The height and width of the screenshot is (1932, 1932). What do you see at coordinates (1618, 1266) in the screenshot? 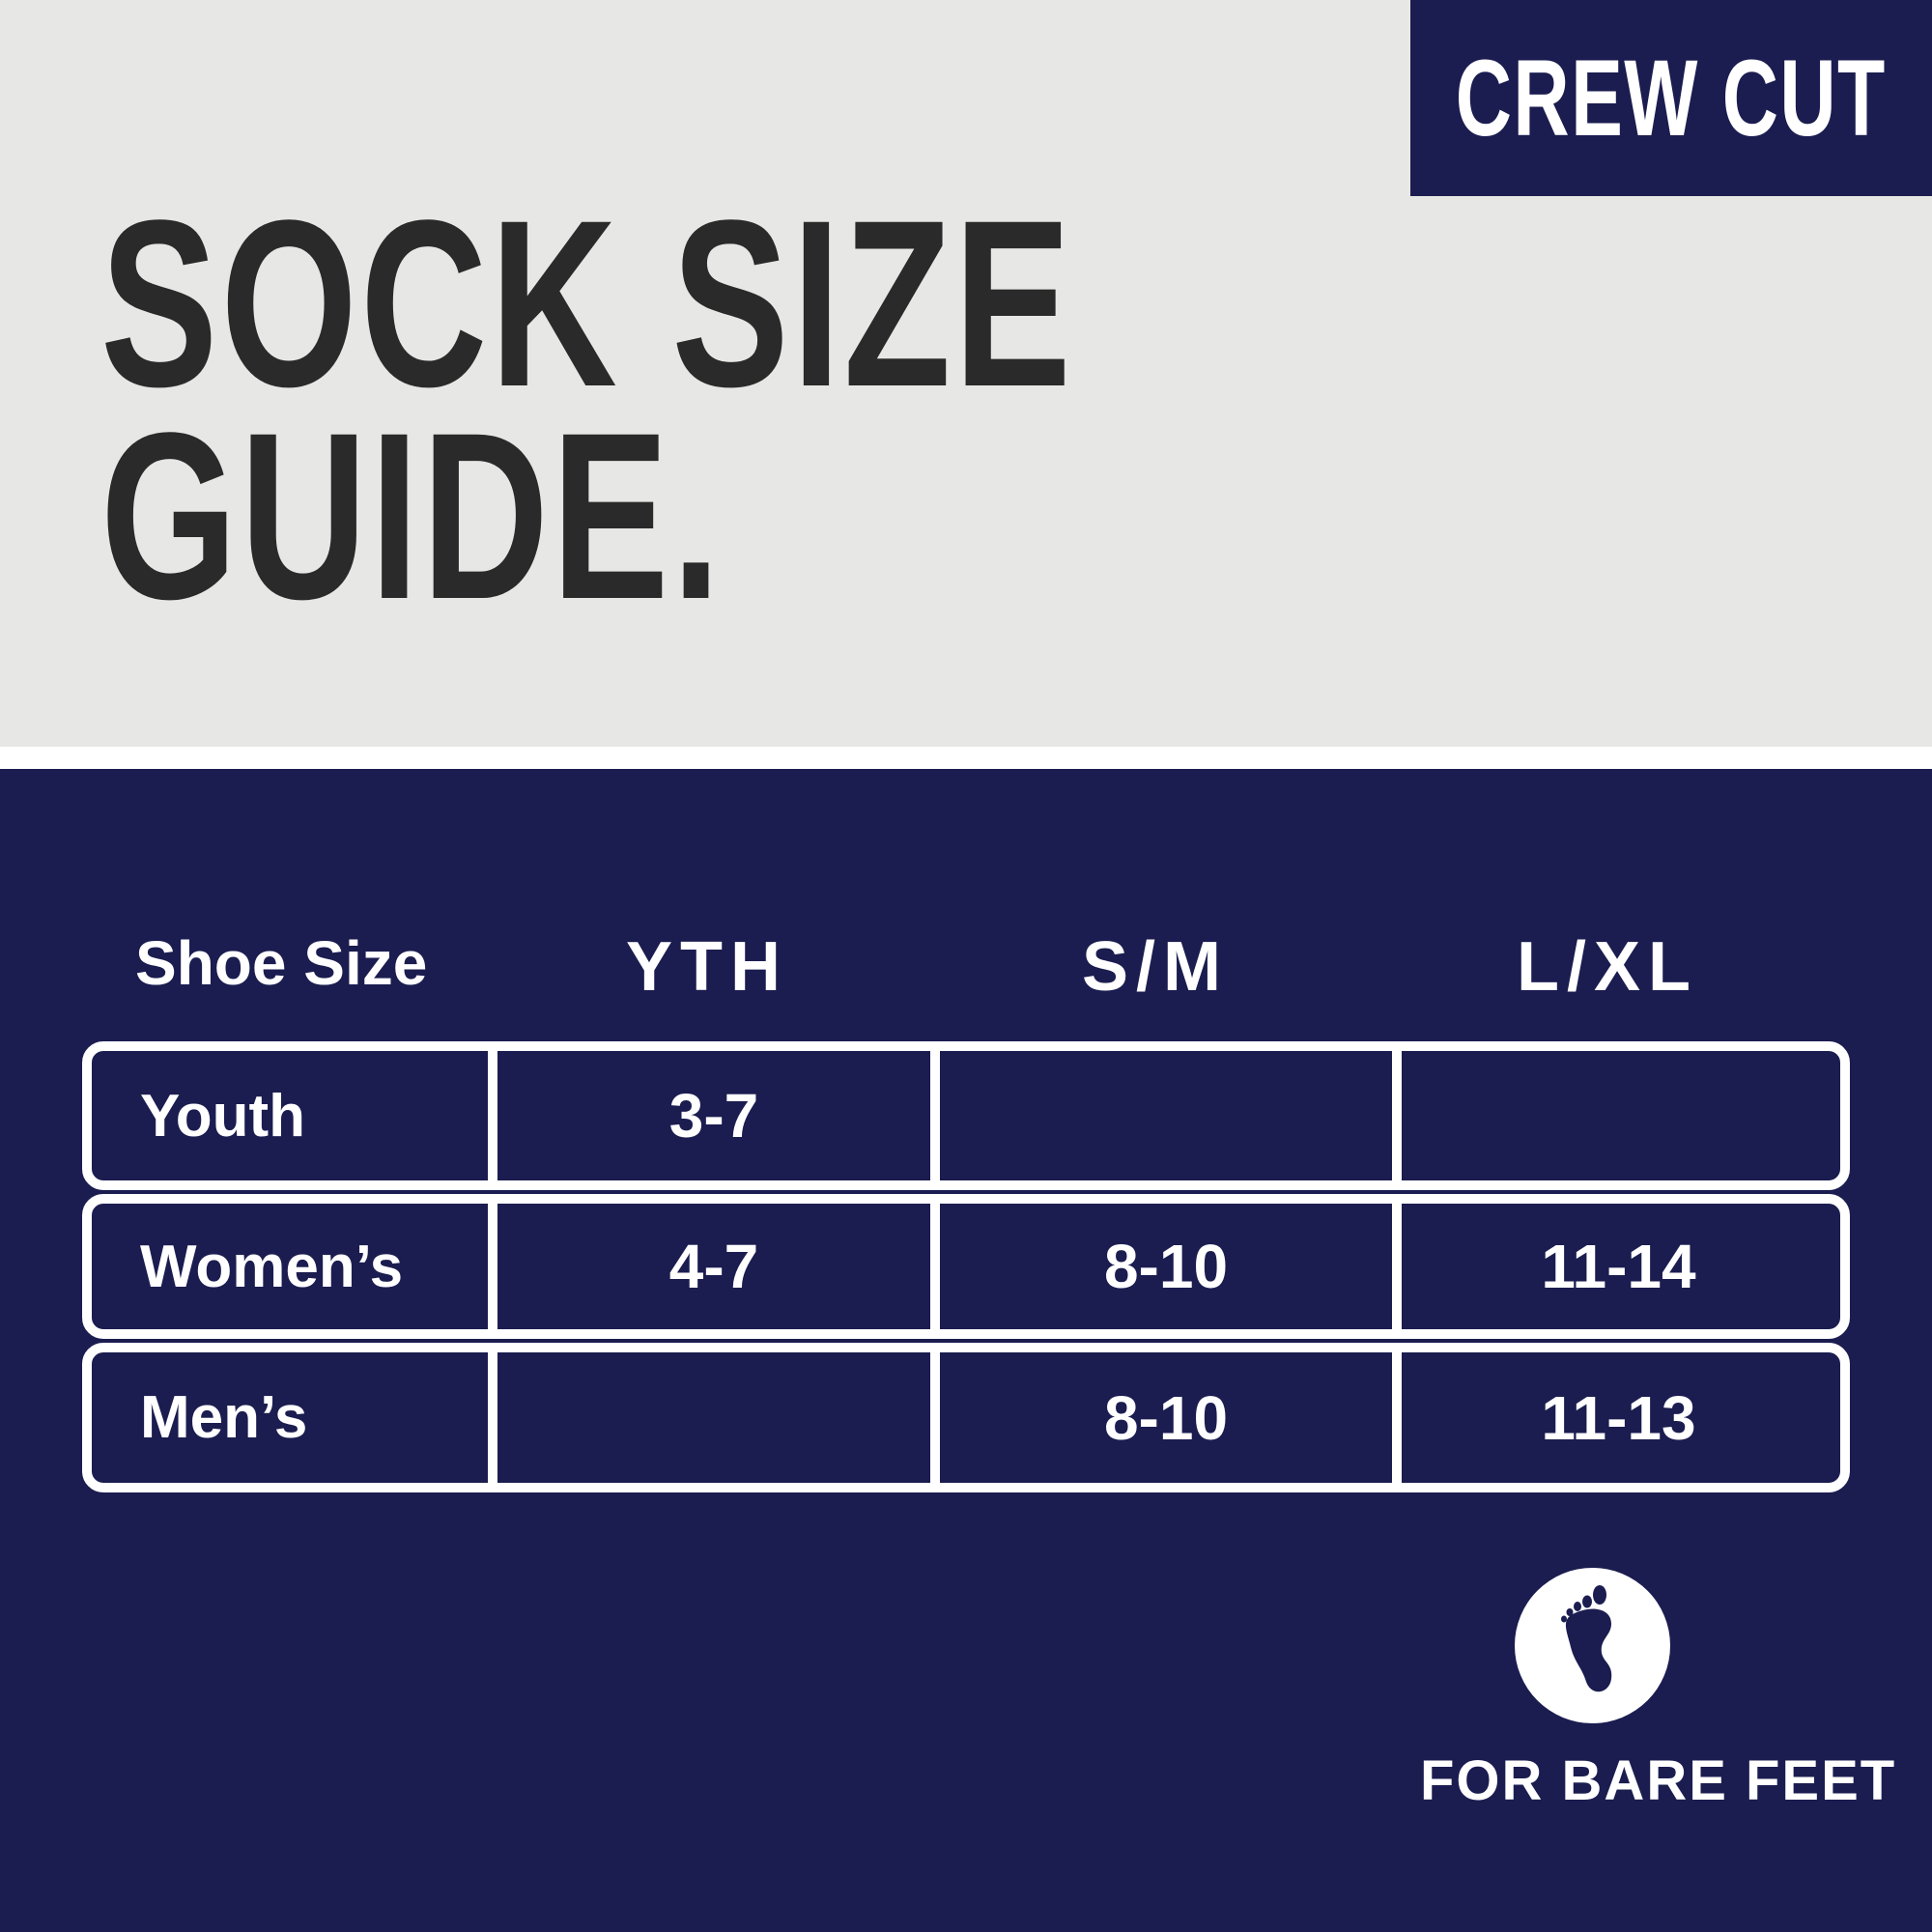
I see `size-cell: 11-14` at bounding box center [1618, 1266].